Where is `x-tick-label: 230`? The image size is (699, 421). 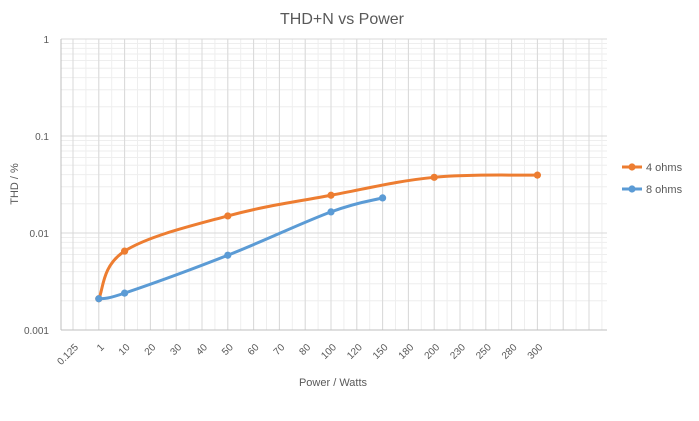
x-tick-label: 230 is located at coordinates (458, 352).